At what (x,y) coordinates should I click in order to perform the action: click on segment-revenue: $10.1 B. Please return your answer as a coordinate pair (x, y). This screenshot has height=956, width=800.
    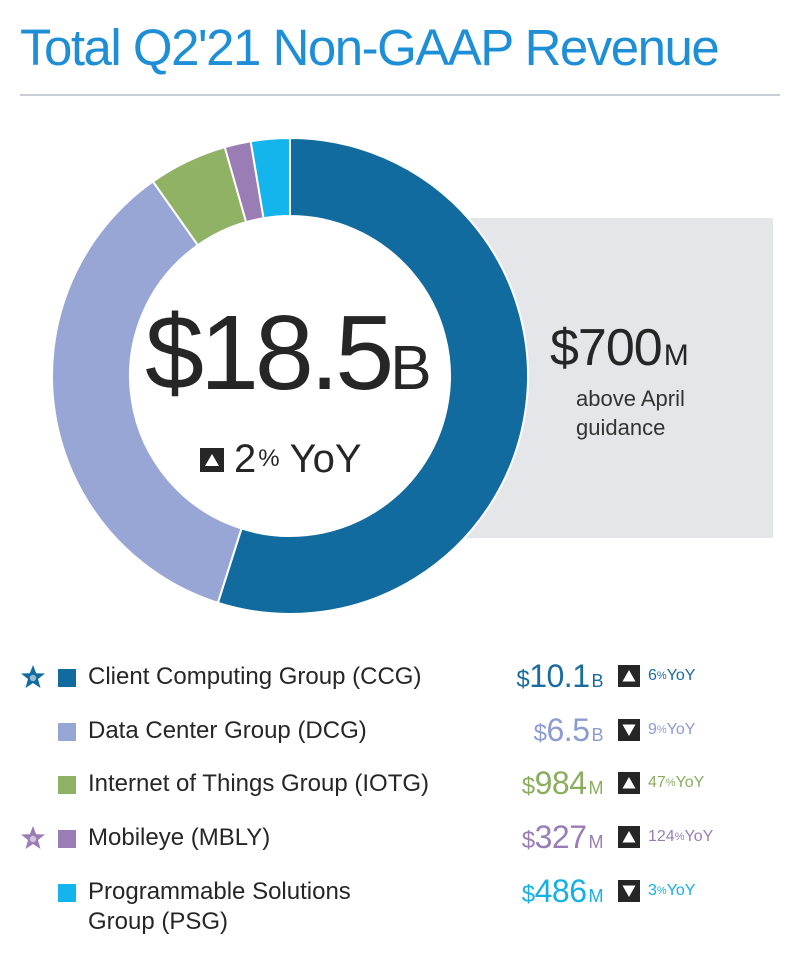
    Looking at the image, I should click on (559, 676).